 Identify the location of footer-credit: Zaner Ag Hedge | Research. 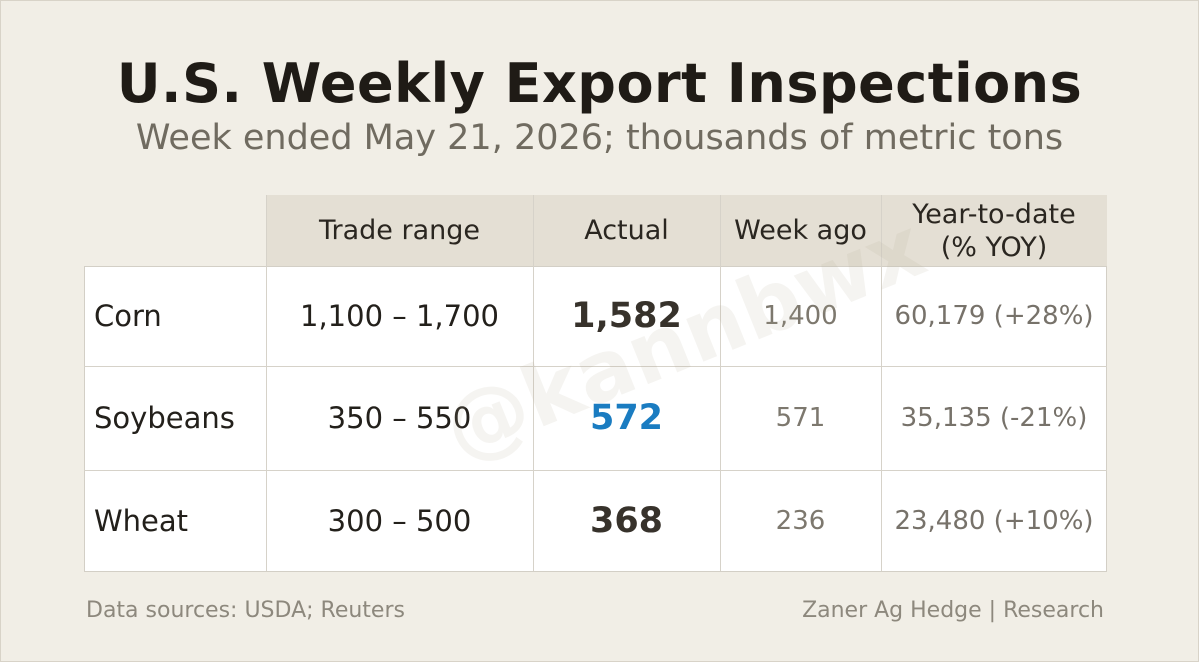
(953, 610).